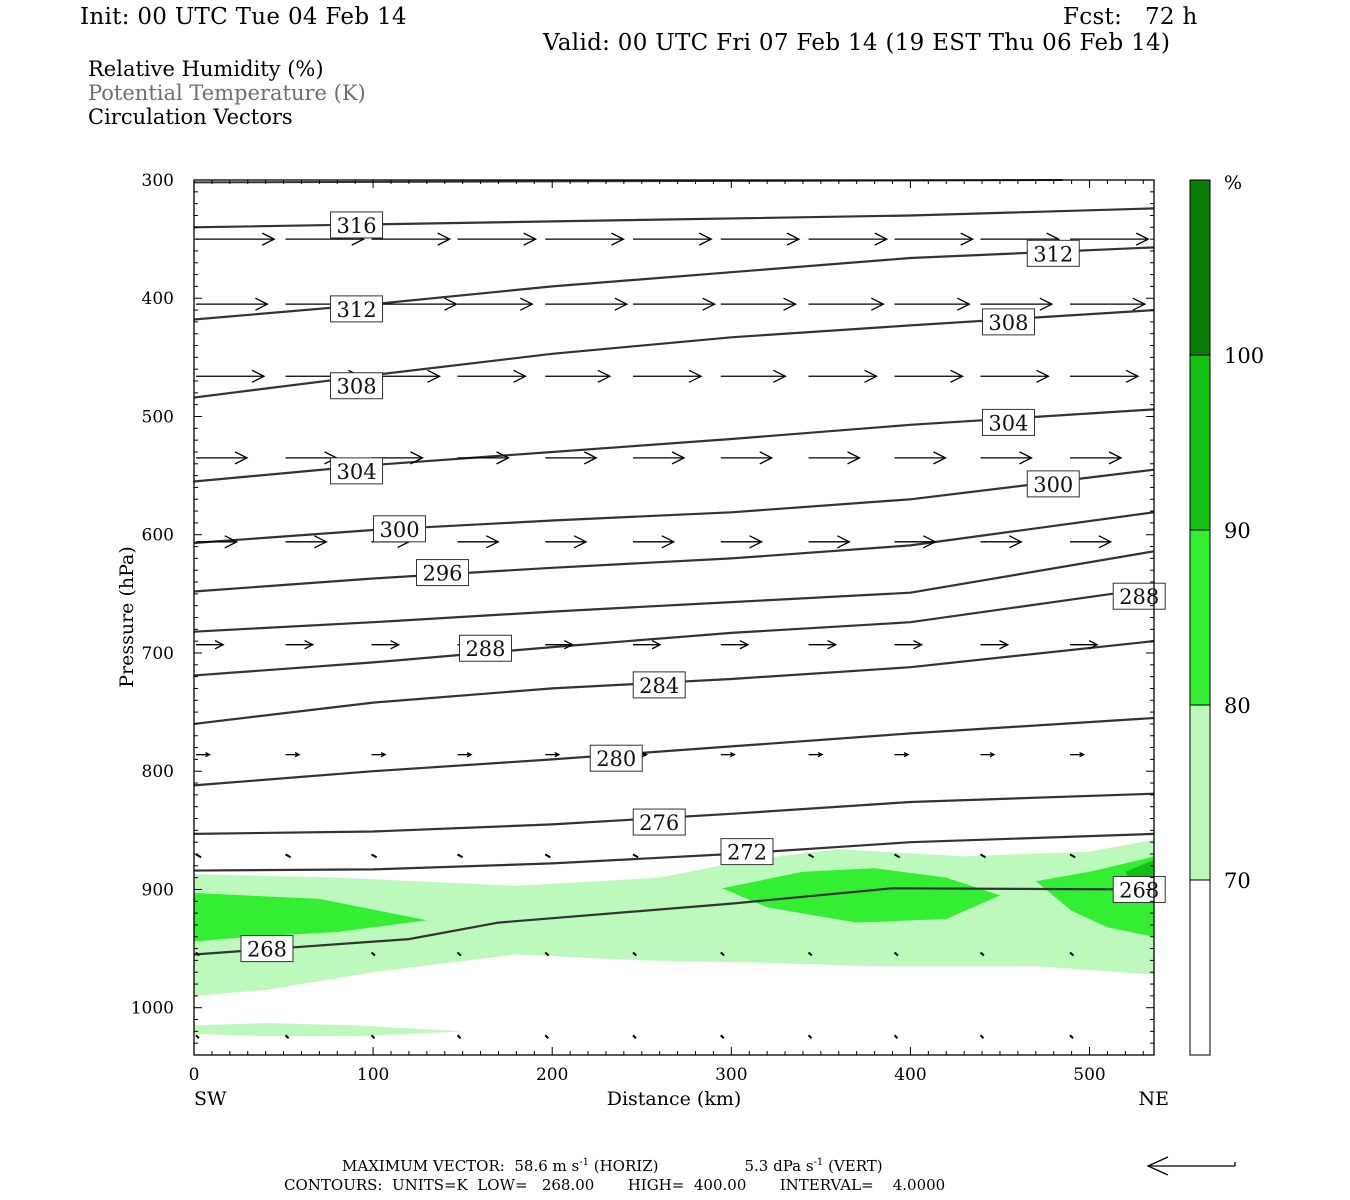  What do you see at coordinates (747, 853) in the screenshot?
I see `theta-label-text: 272` at bounding box center [747, 853].